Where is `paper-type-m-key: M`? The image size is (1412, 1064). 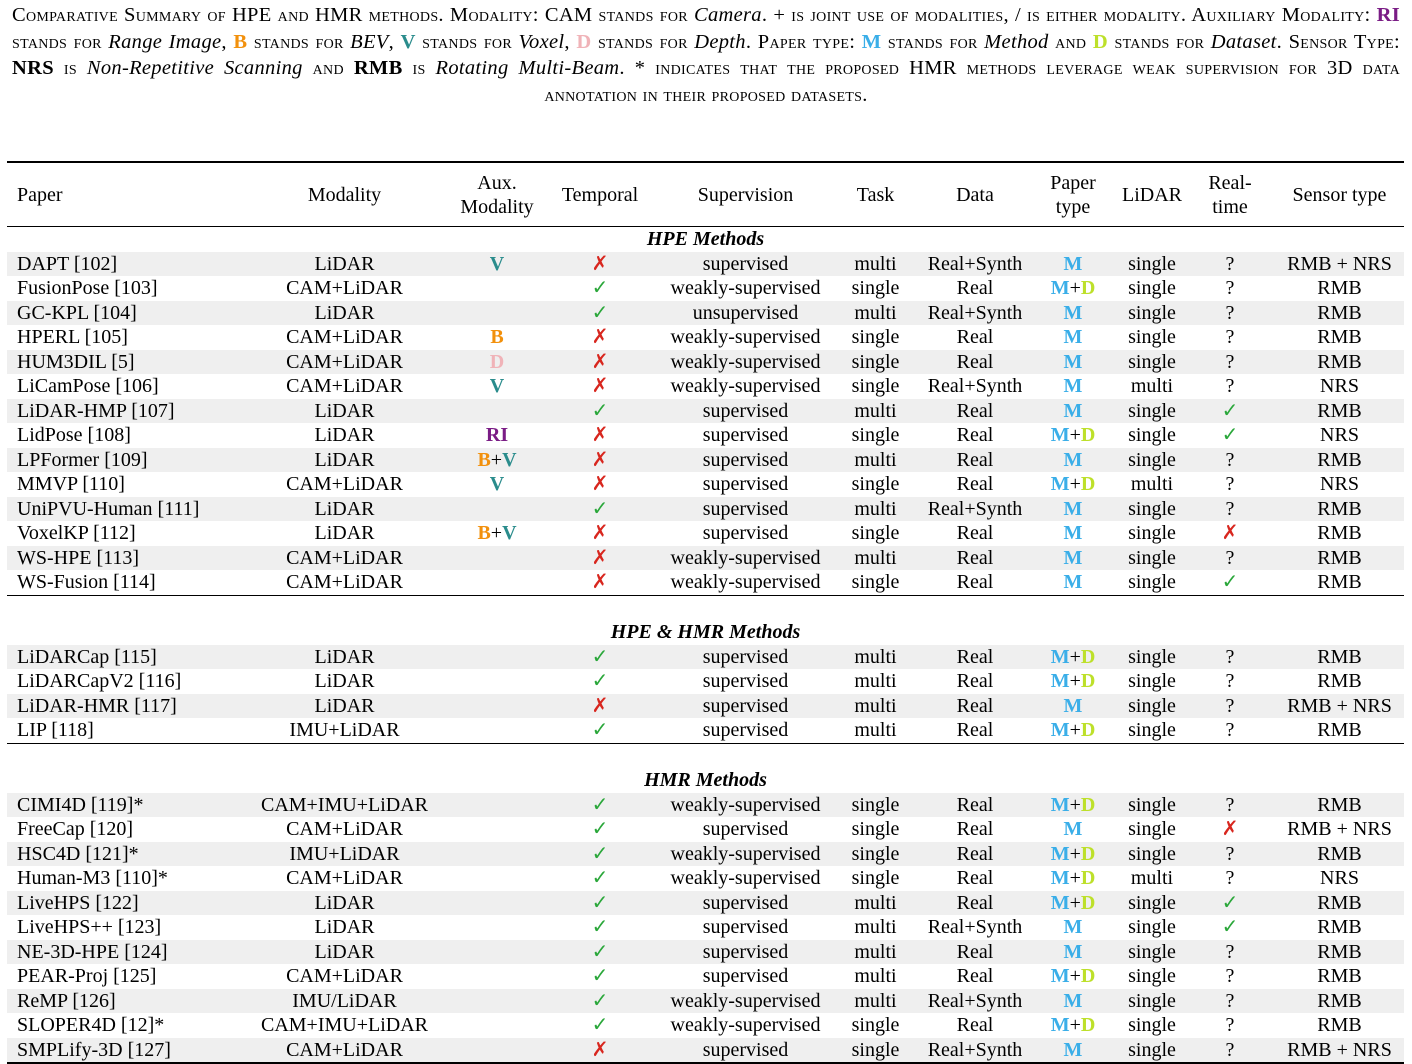
paper-type-m-key: M is located at coordinates (871, 41).